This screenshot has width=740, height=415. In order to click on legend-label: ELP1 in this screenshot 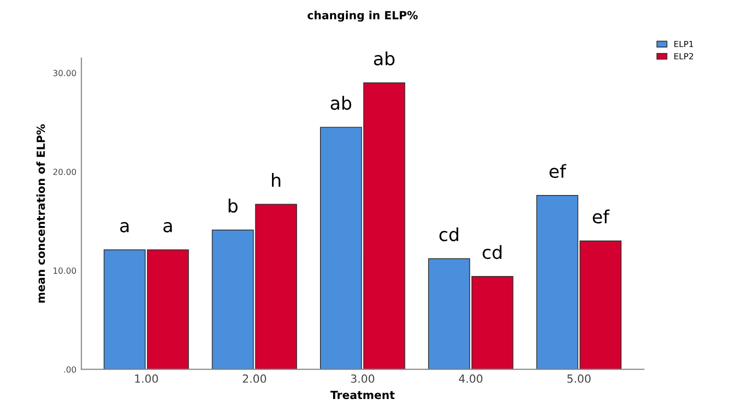, I will do `click(684, 44)`.